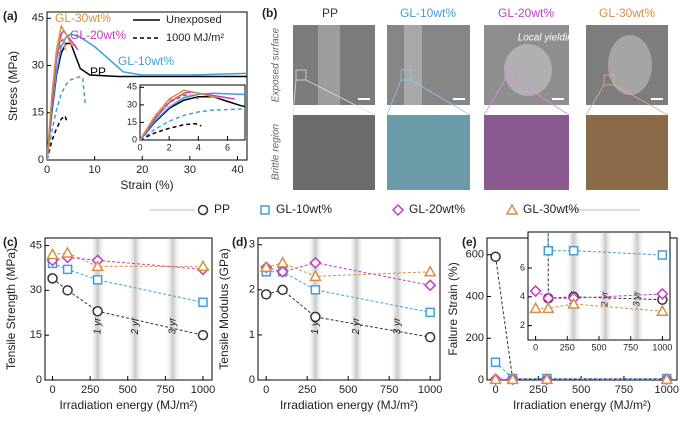 The width and height of the screenshot is (685, 421). What do you see at coordinates (227, 147) in the screenshot?
I see `x-tick-label: 6` at bounding box center [227, 147].